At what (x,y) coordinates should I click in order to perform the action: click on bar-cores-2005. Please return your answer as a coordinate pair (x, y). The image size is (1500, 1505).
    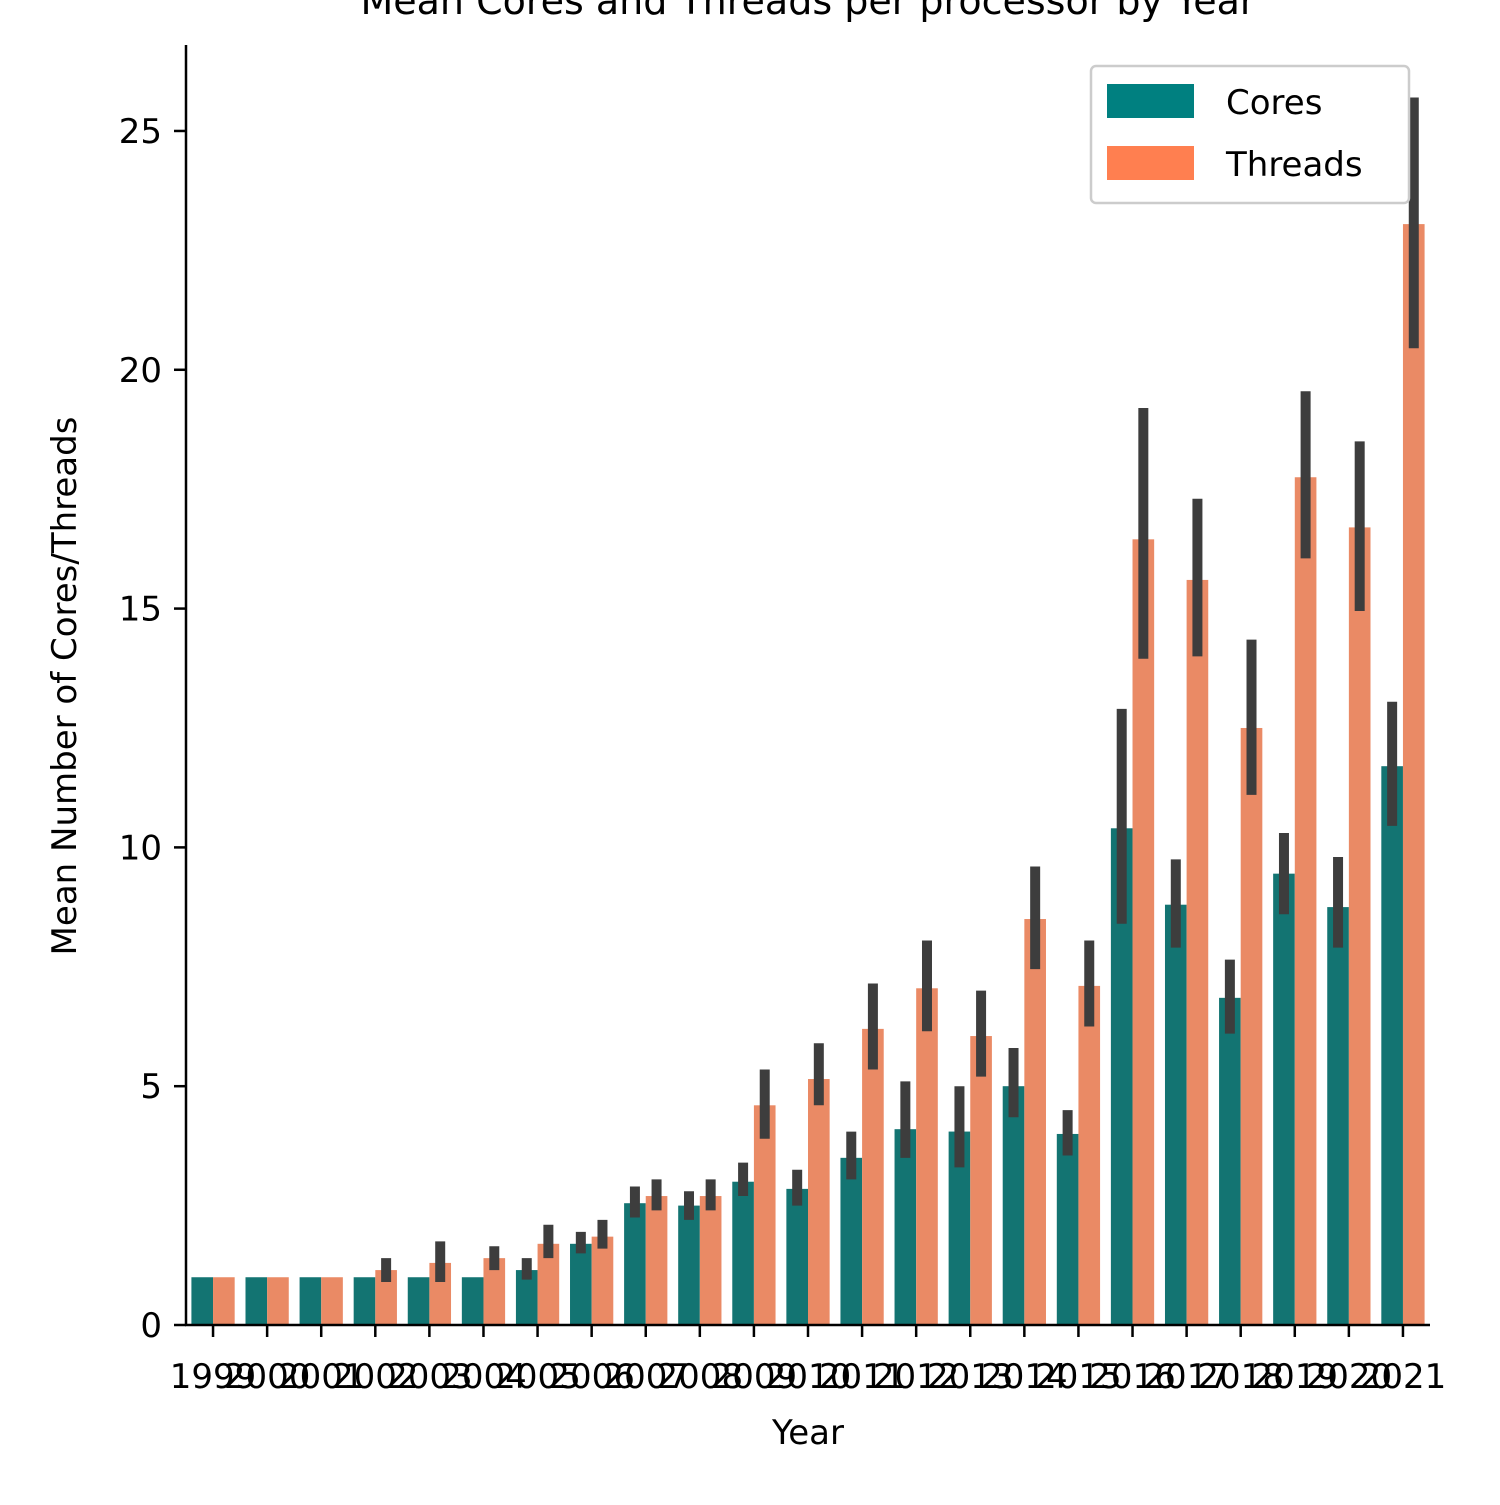
    Looking at the image, I should click on (526, 1297).